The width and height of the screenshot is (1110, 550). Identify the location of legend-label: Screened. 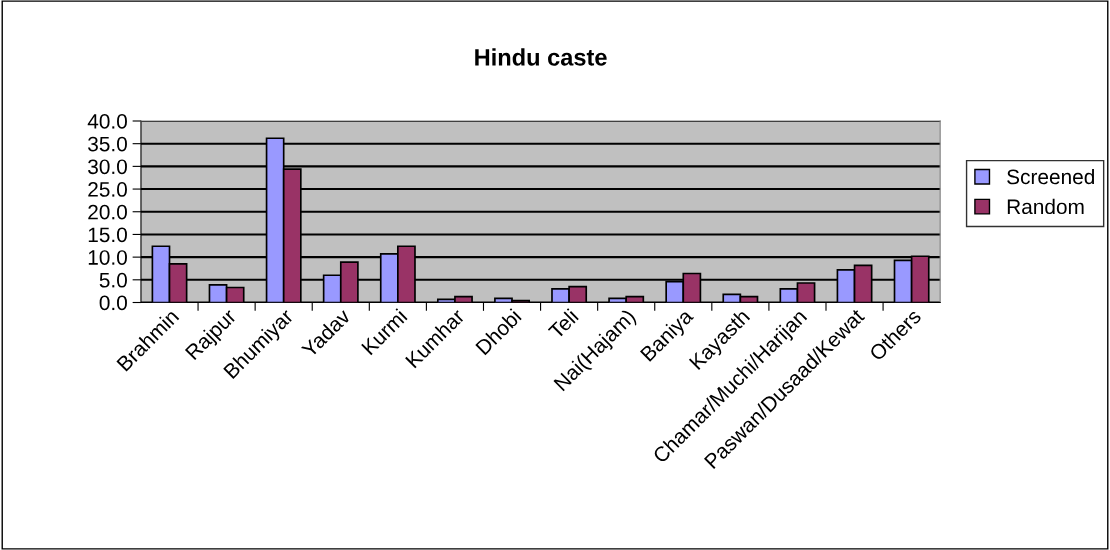
(1050, 176).